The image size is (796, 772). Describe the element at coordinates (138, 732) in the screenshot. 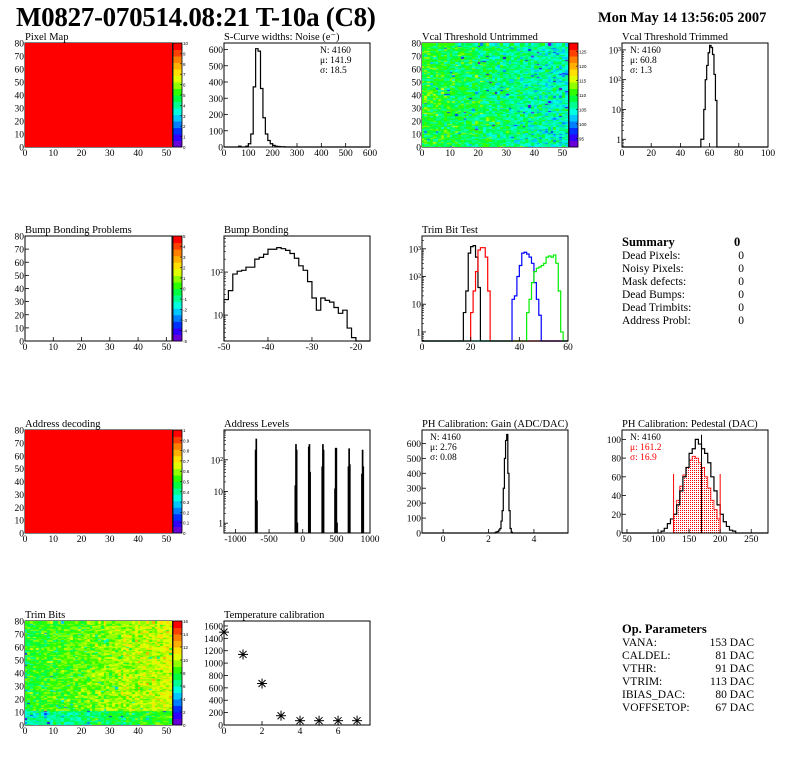

I see `x-tick-label: 40` at that location.